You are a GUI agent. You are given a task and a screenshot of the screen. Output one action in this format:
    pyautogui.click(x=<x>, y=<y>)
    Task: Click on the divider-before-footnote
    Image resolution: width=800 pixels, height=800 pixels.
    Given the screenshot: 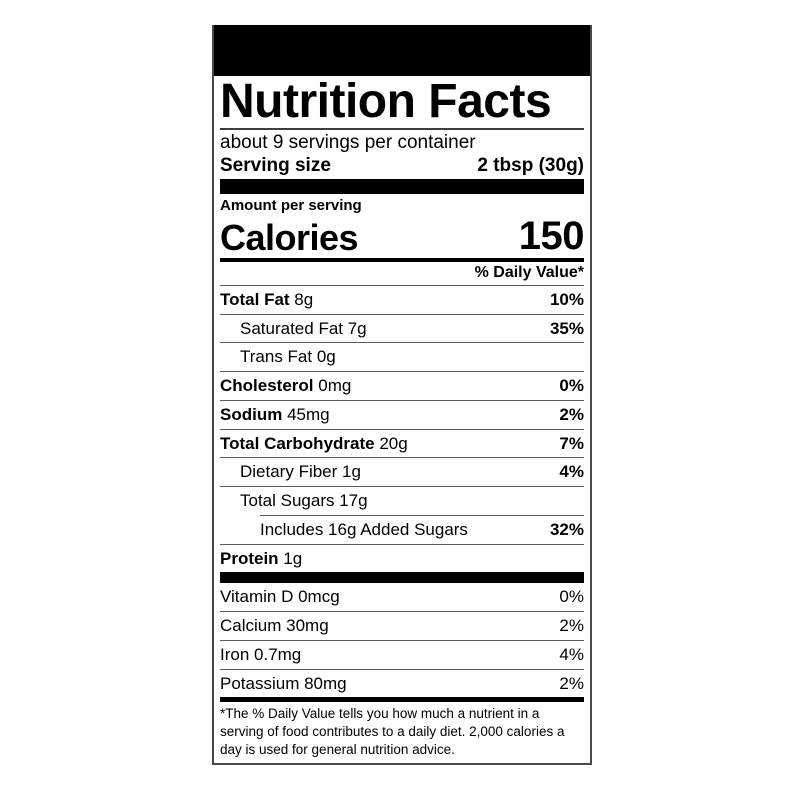 What is the action you would take?
    pyautogui.click(x=402, y=700)
    